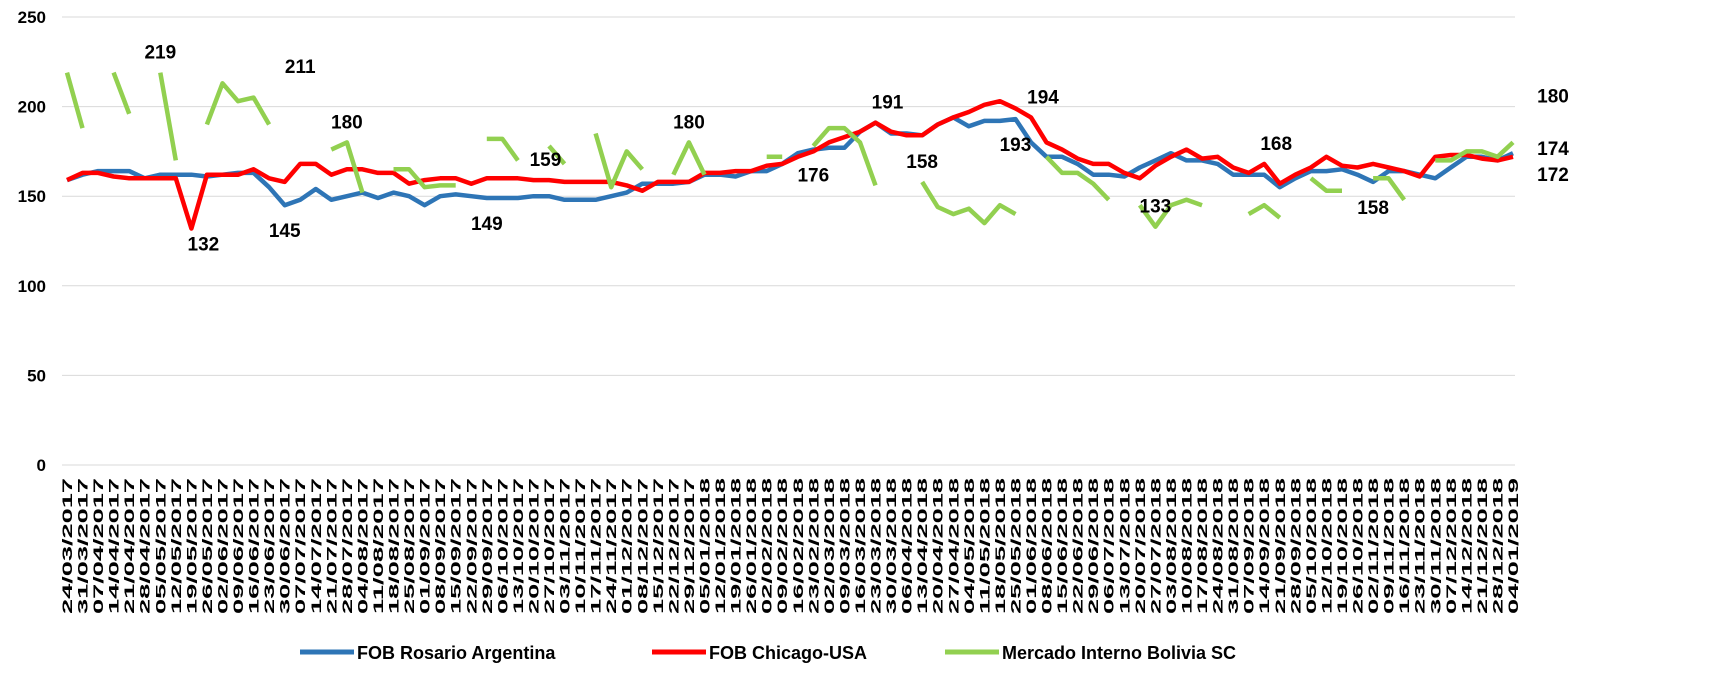 Image resolution: width=1731 pixels, height=699 pixels. What do you see at coordinates (487, 224) in the screenshot?
I see `data-label: 149` at bounding box center [487, 224].